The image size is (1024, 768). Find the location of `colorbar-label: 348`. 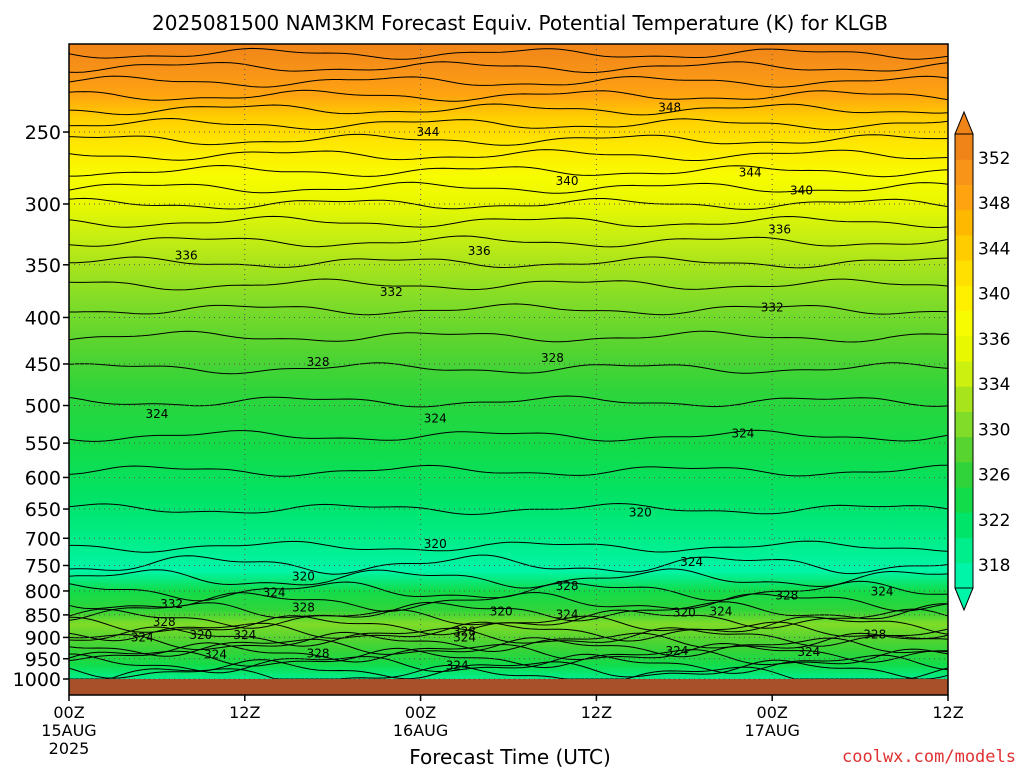

colorbar-label: 348 is located at coordinates (994, 204).